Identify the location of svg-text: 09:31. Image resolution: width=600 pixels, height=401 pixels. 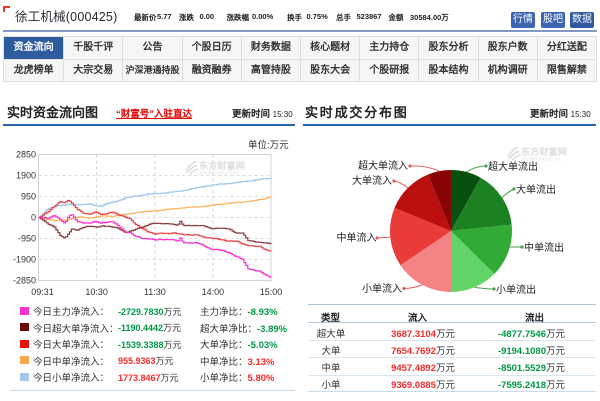
(42, 292).